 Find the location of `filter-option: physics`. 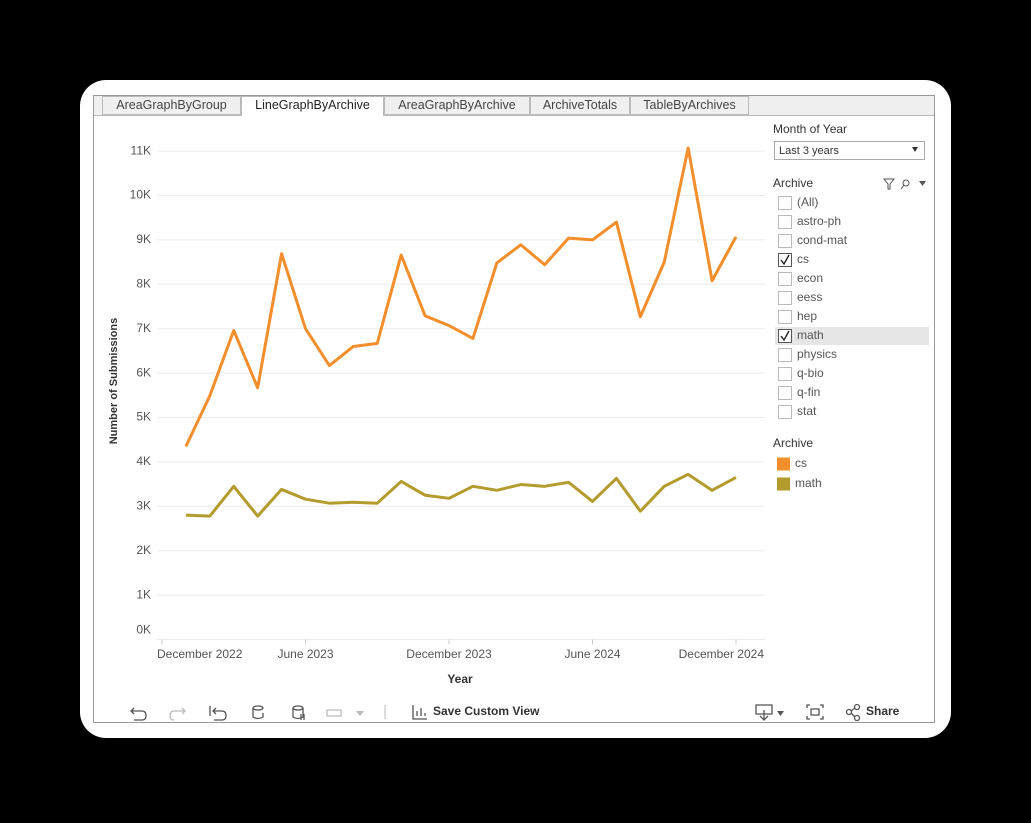

filter-option: physics is located at coordinates (817, 354).